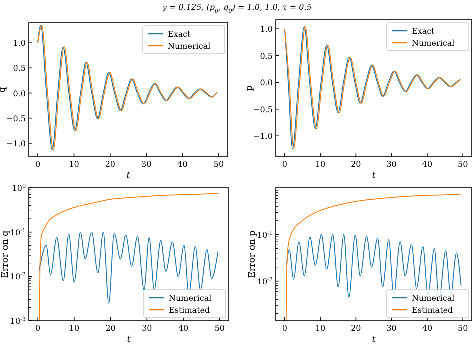 The image size is (474, 347). I want to click on y-tick-label: 10$^{0}$, so click(19, 188).